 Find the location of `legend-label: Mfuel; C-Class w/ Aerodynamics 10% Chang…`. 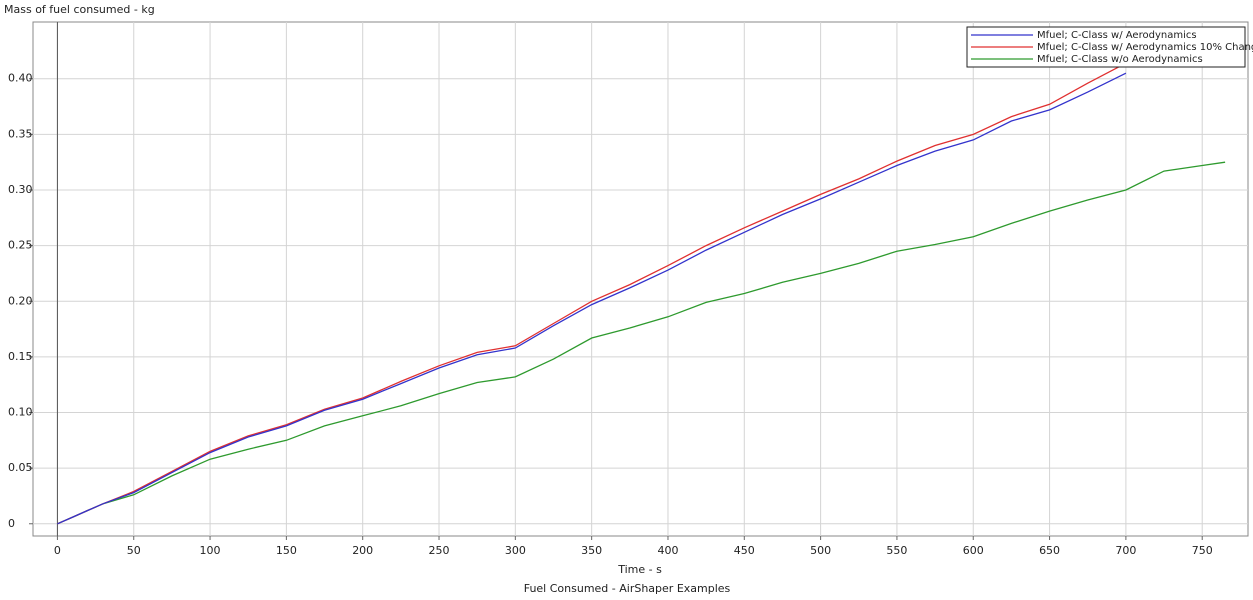

legend-label: Mfuel; C-Class w/ Aerodynamics 10% Chang… is located at coordinates (1145, 47).